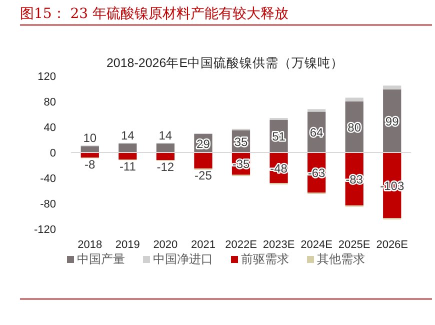 The height and width of the screenshot is (325, 435). I want to click on data-label: 51, so click(279, 137).